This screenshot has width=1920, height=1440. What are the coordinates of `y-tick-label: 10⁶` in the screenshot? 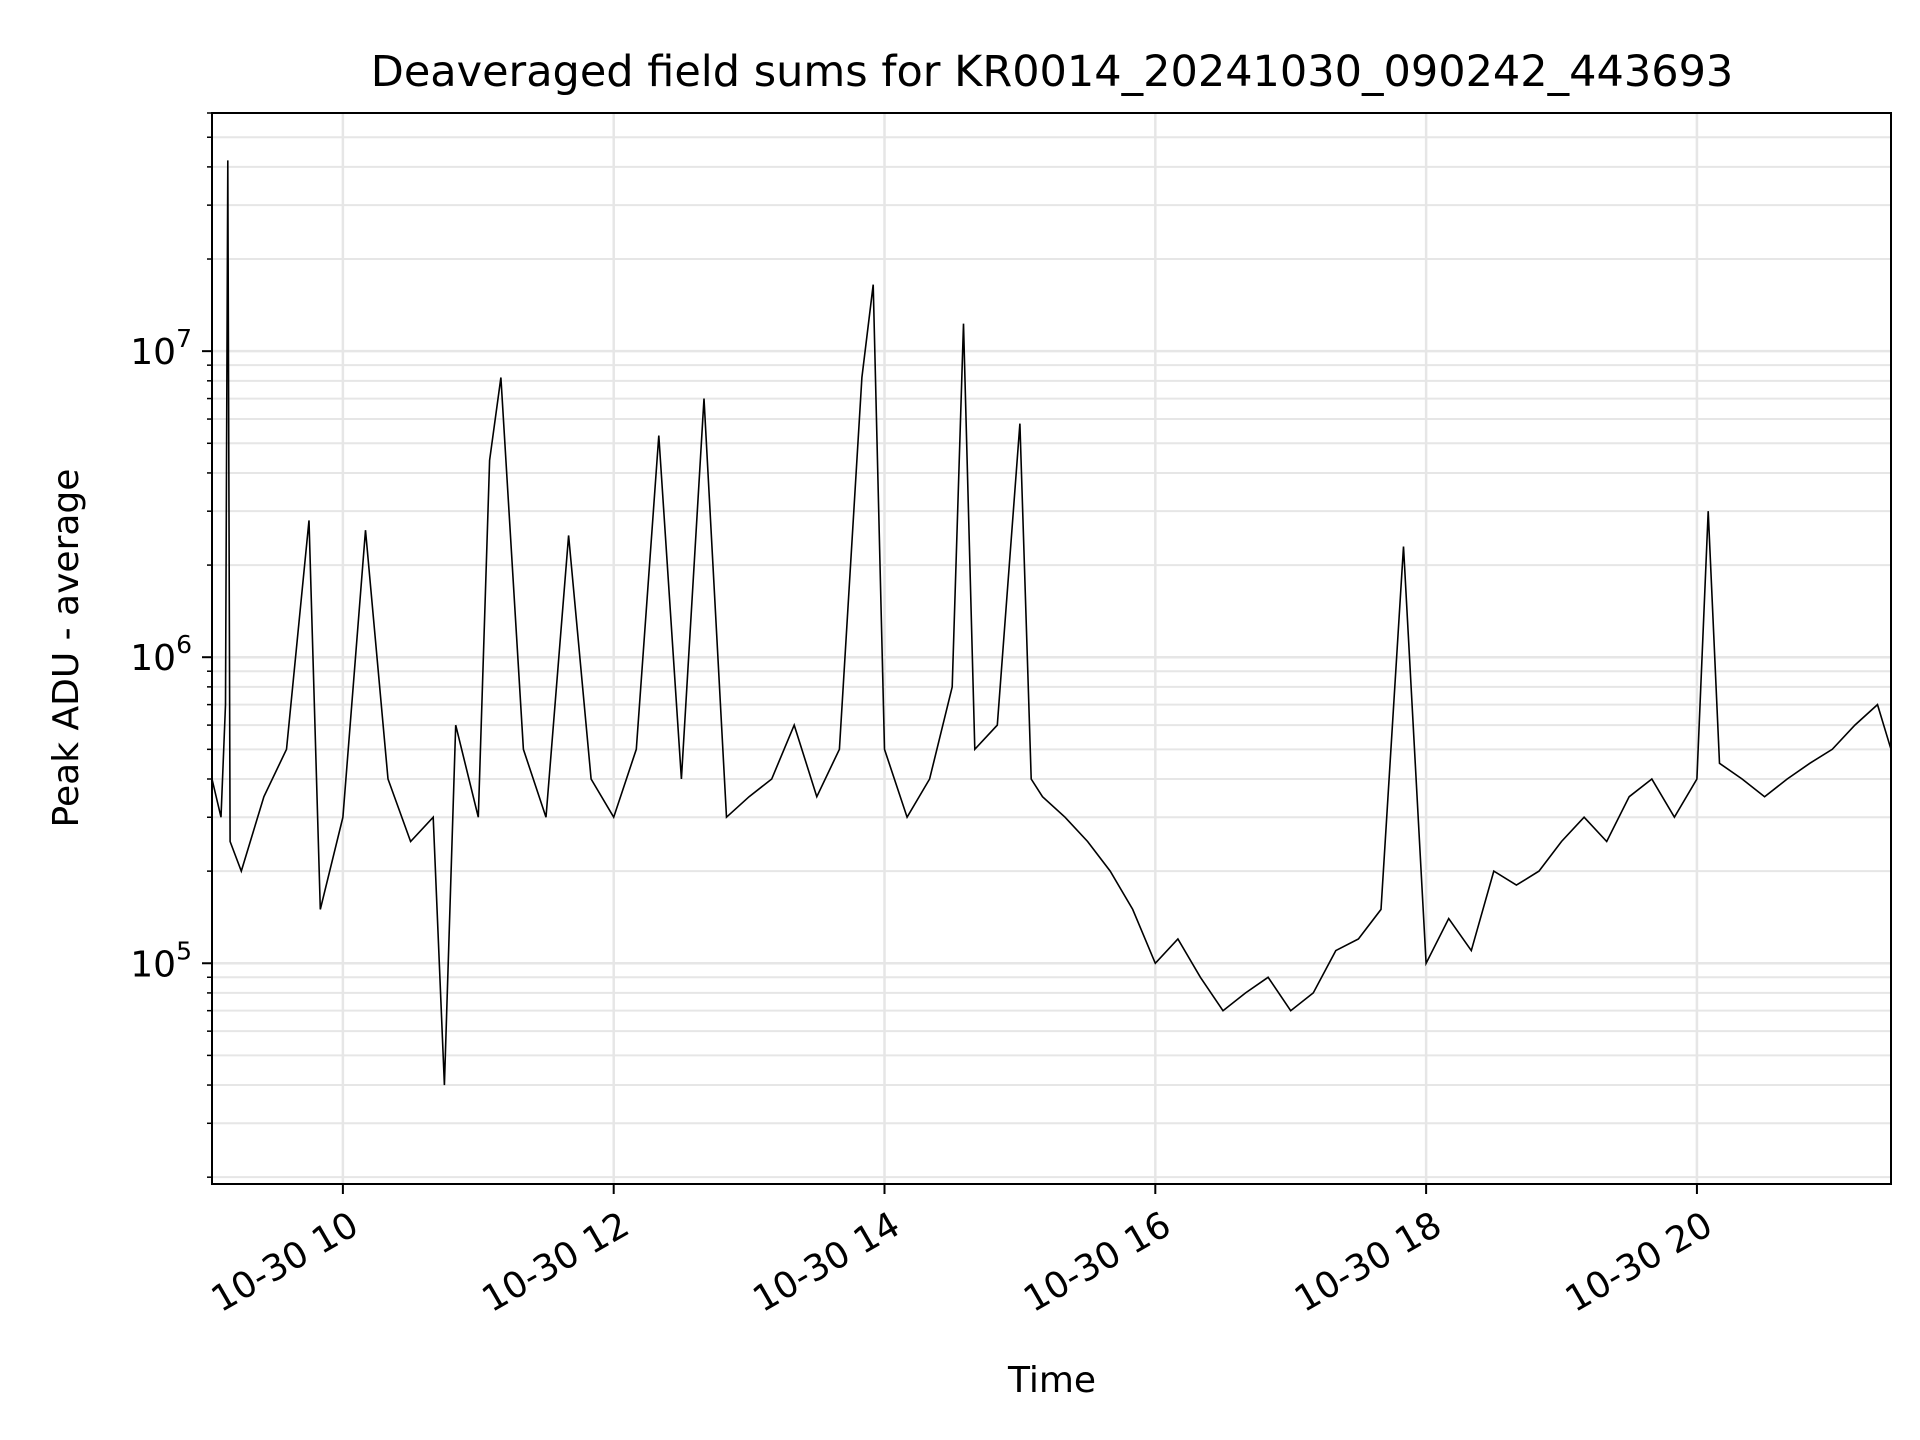 It's located at (161, 654).